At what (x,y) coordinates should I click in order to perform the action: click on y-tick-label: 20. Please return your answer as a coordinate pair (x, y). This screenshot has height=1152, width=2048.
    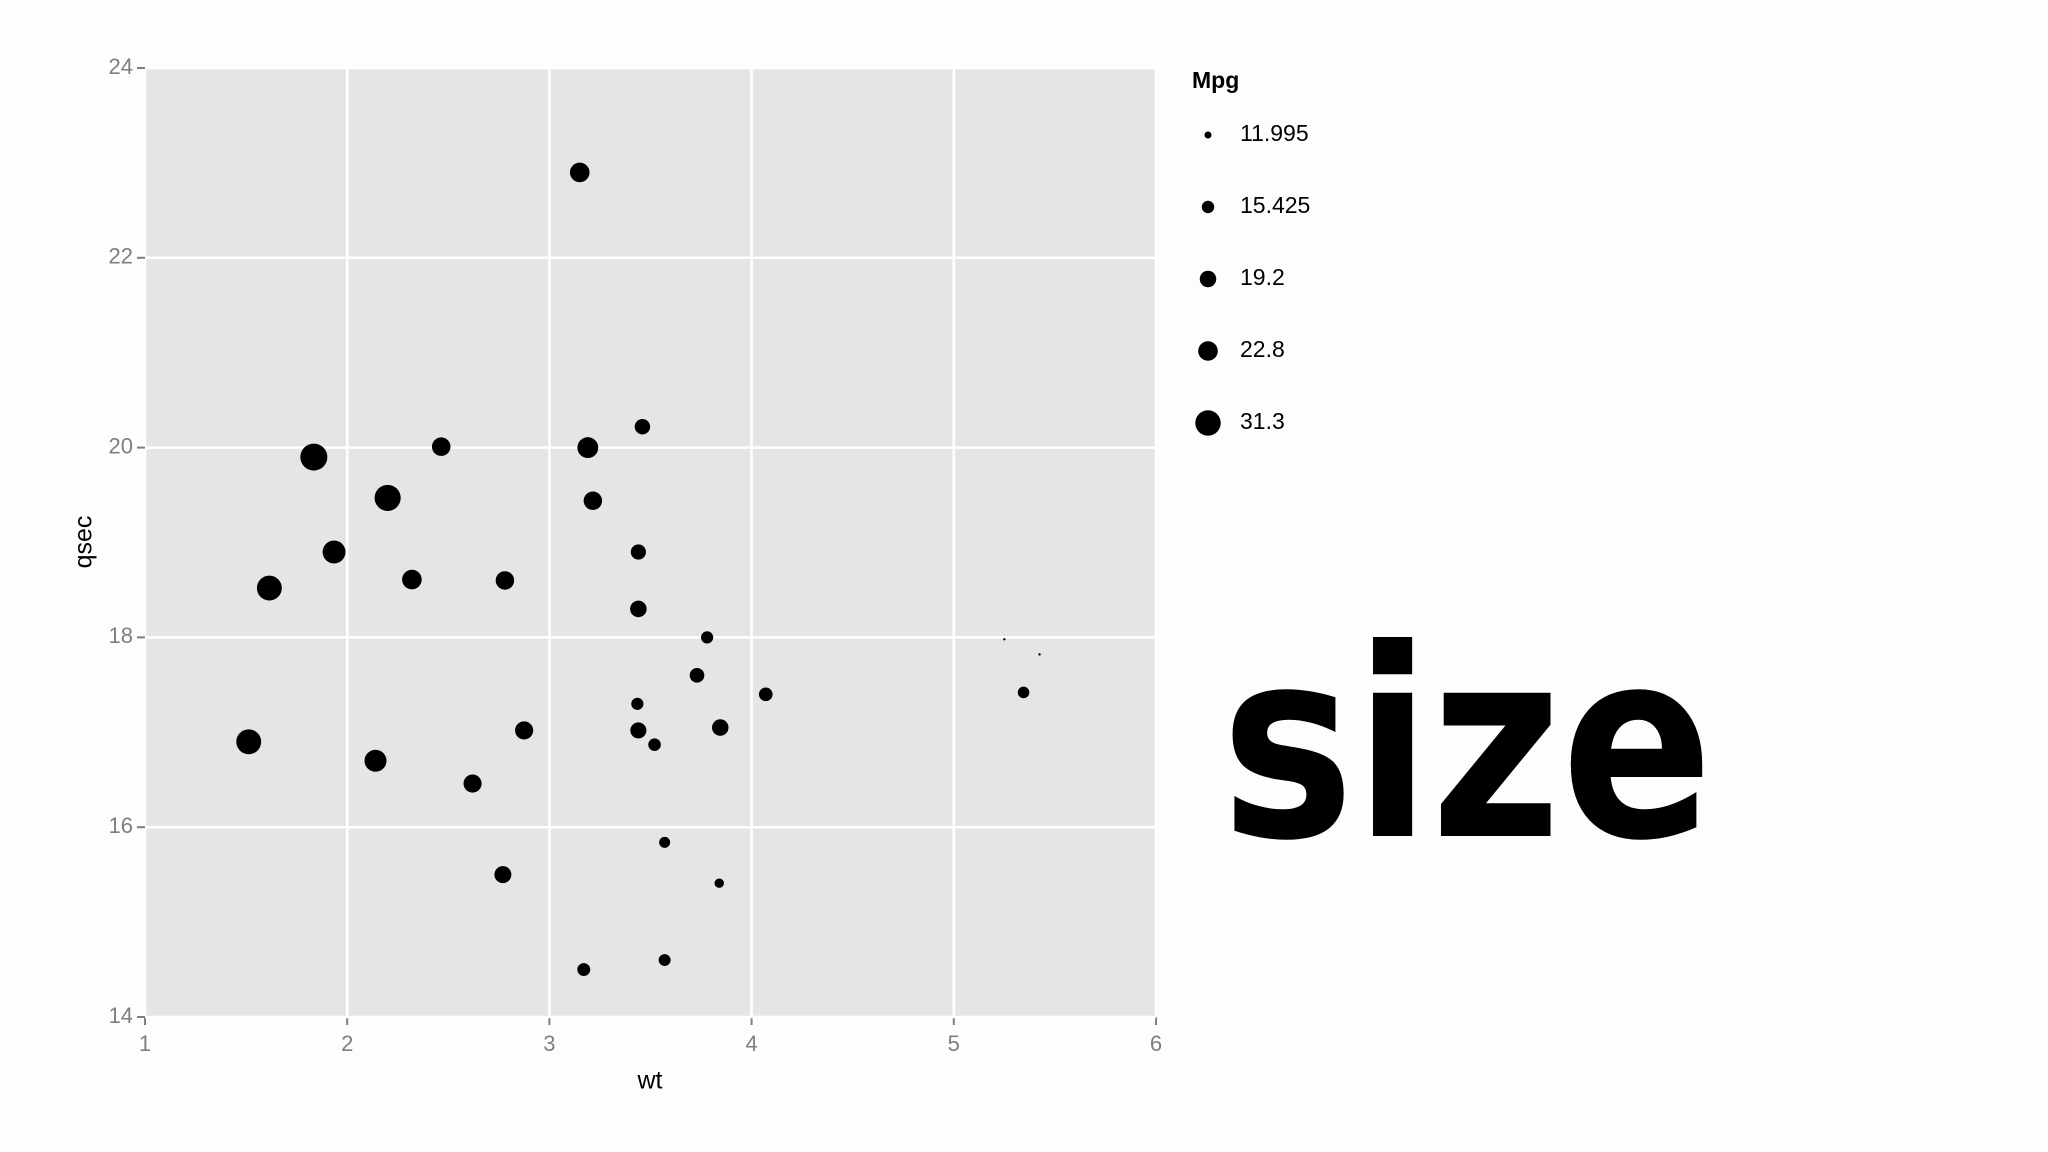
    Looking at the image, I should click on (121, 445).